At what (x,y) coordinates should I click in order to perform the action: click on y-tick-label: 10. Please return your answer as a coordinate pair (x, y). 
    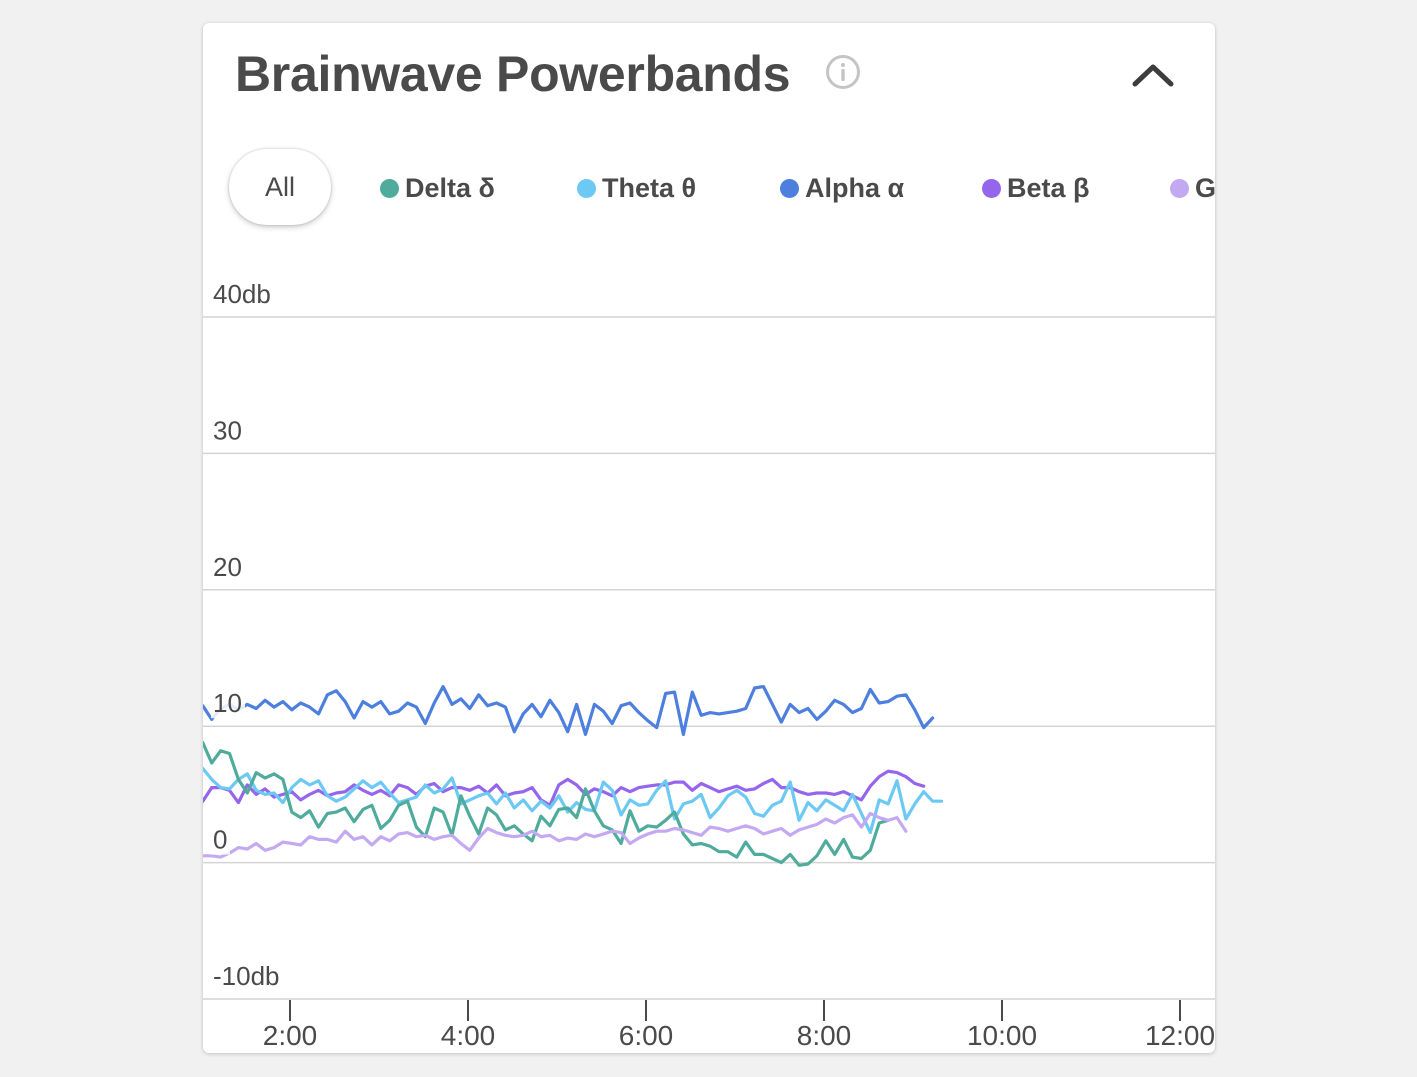
    Looking at the image, I should click on (227, 703).